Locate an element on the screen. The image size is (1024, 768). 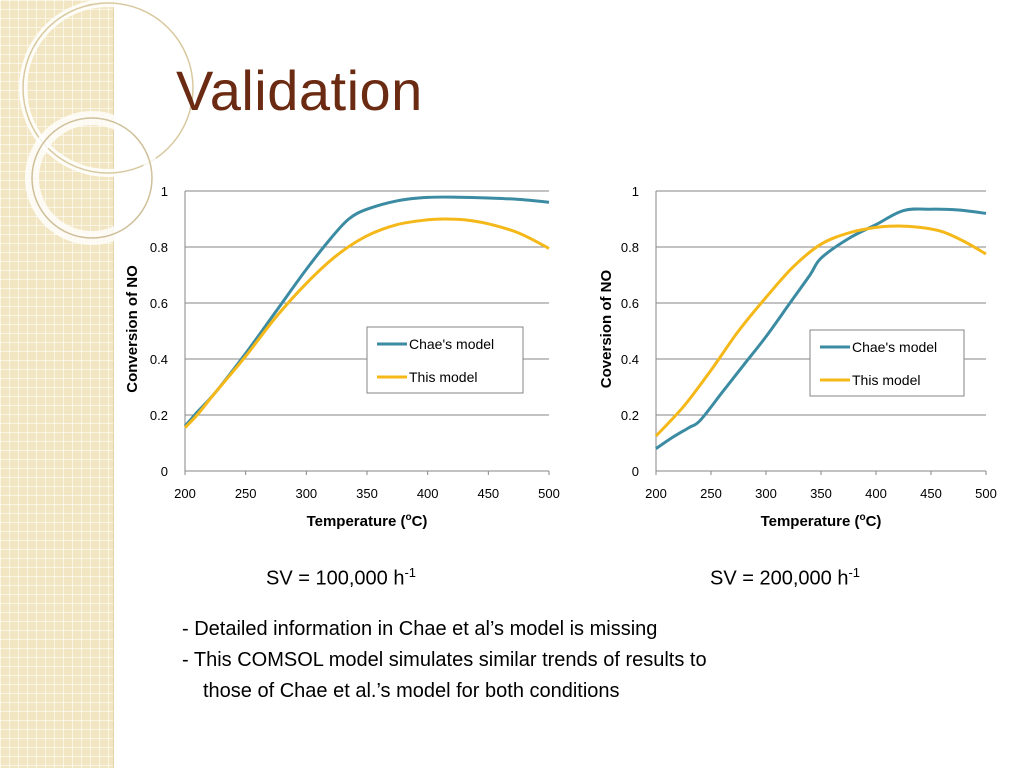
series-line-chae is located at coordinates (821, 328).